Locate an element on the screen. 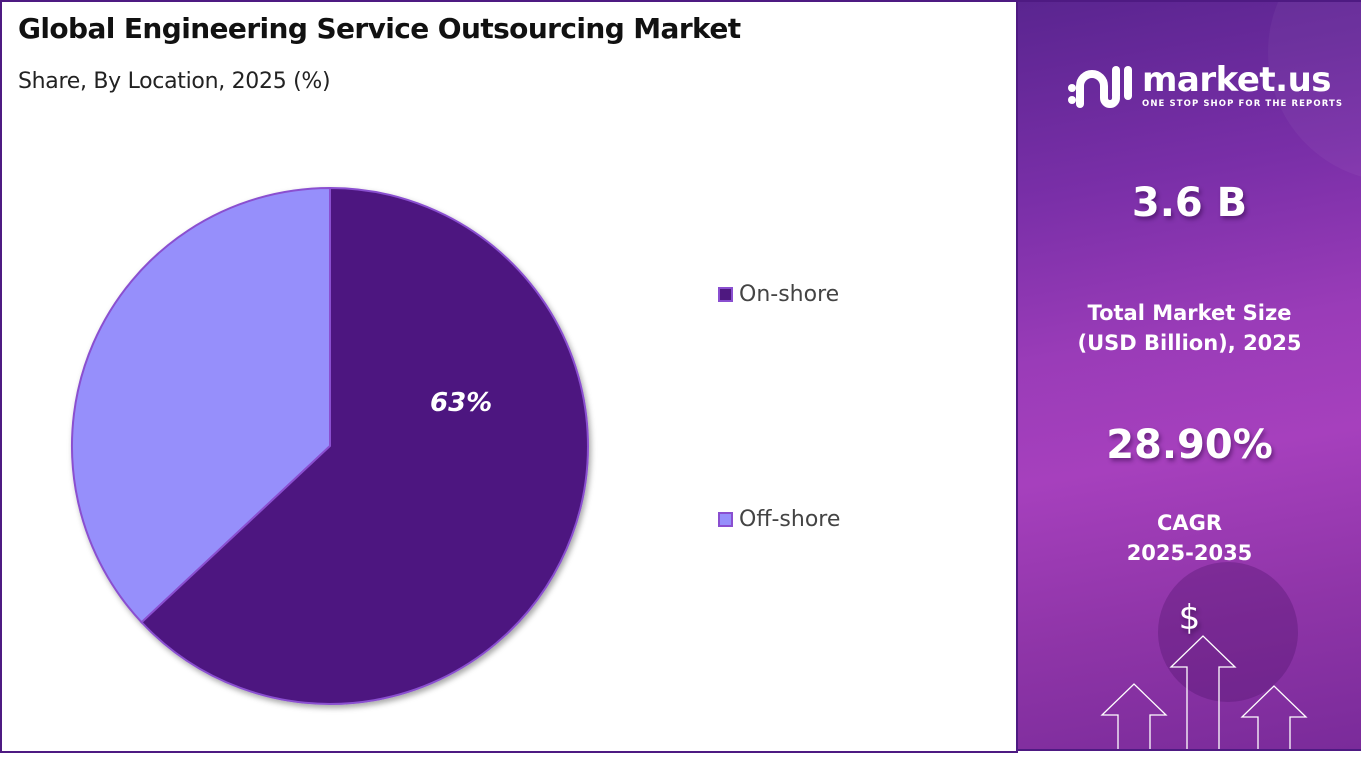 The width and height of the screenshot is (1361, 767). logo-name: market.us is located at coordinates (1237, 80).